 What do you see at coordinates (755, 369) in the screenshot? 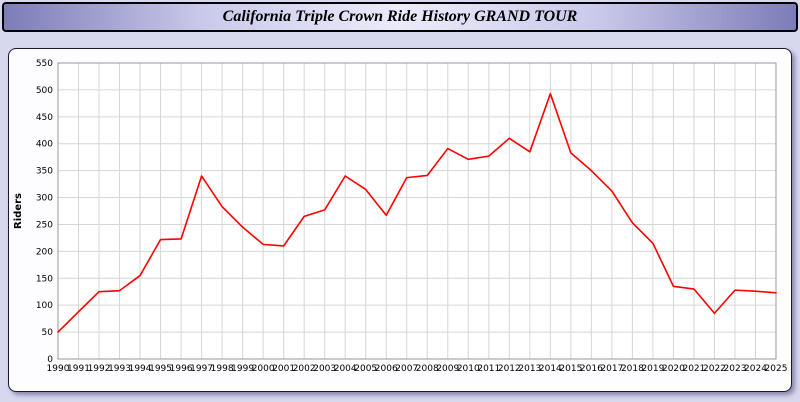
I see `svg-text: 2024` at bounding box center [755, 369].